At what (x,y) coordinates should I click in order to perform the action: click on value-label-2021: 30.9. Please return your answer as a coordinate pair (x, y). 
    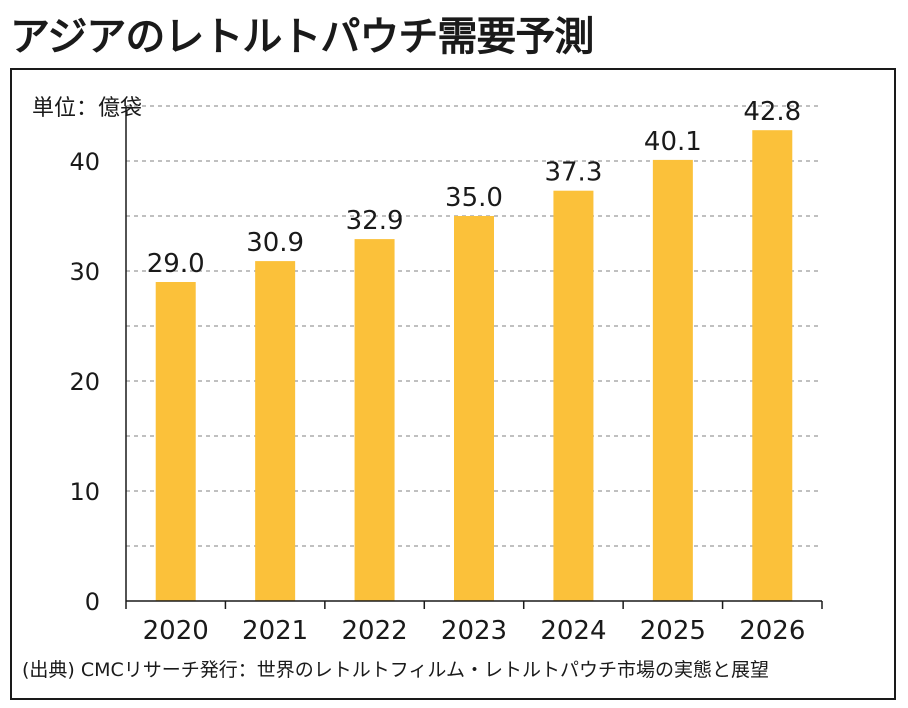
    Looking at the image, I should click on (275, 243).